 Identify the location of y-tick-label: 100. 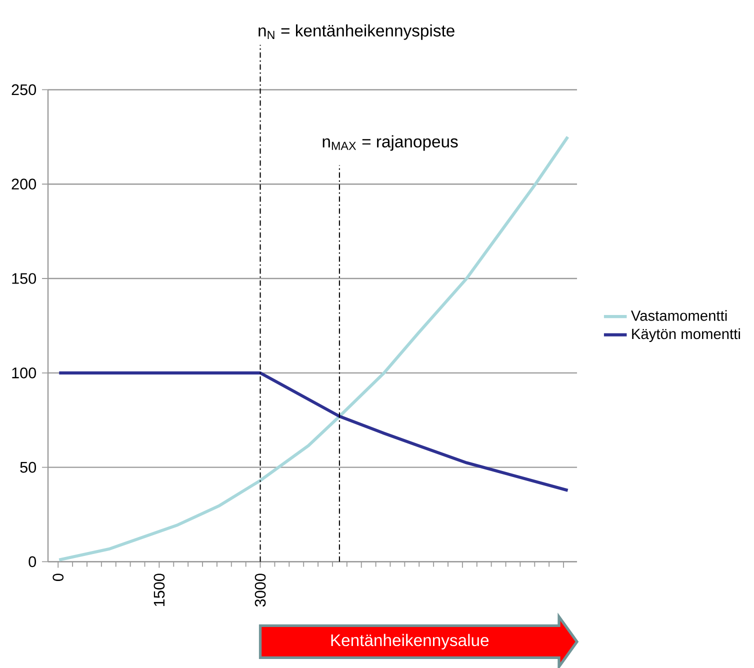
(24, 372).